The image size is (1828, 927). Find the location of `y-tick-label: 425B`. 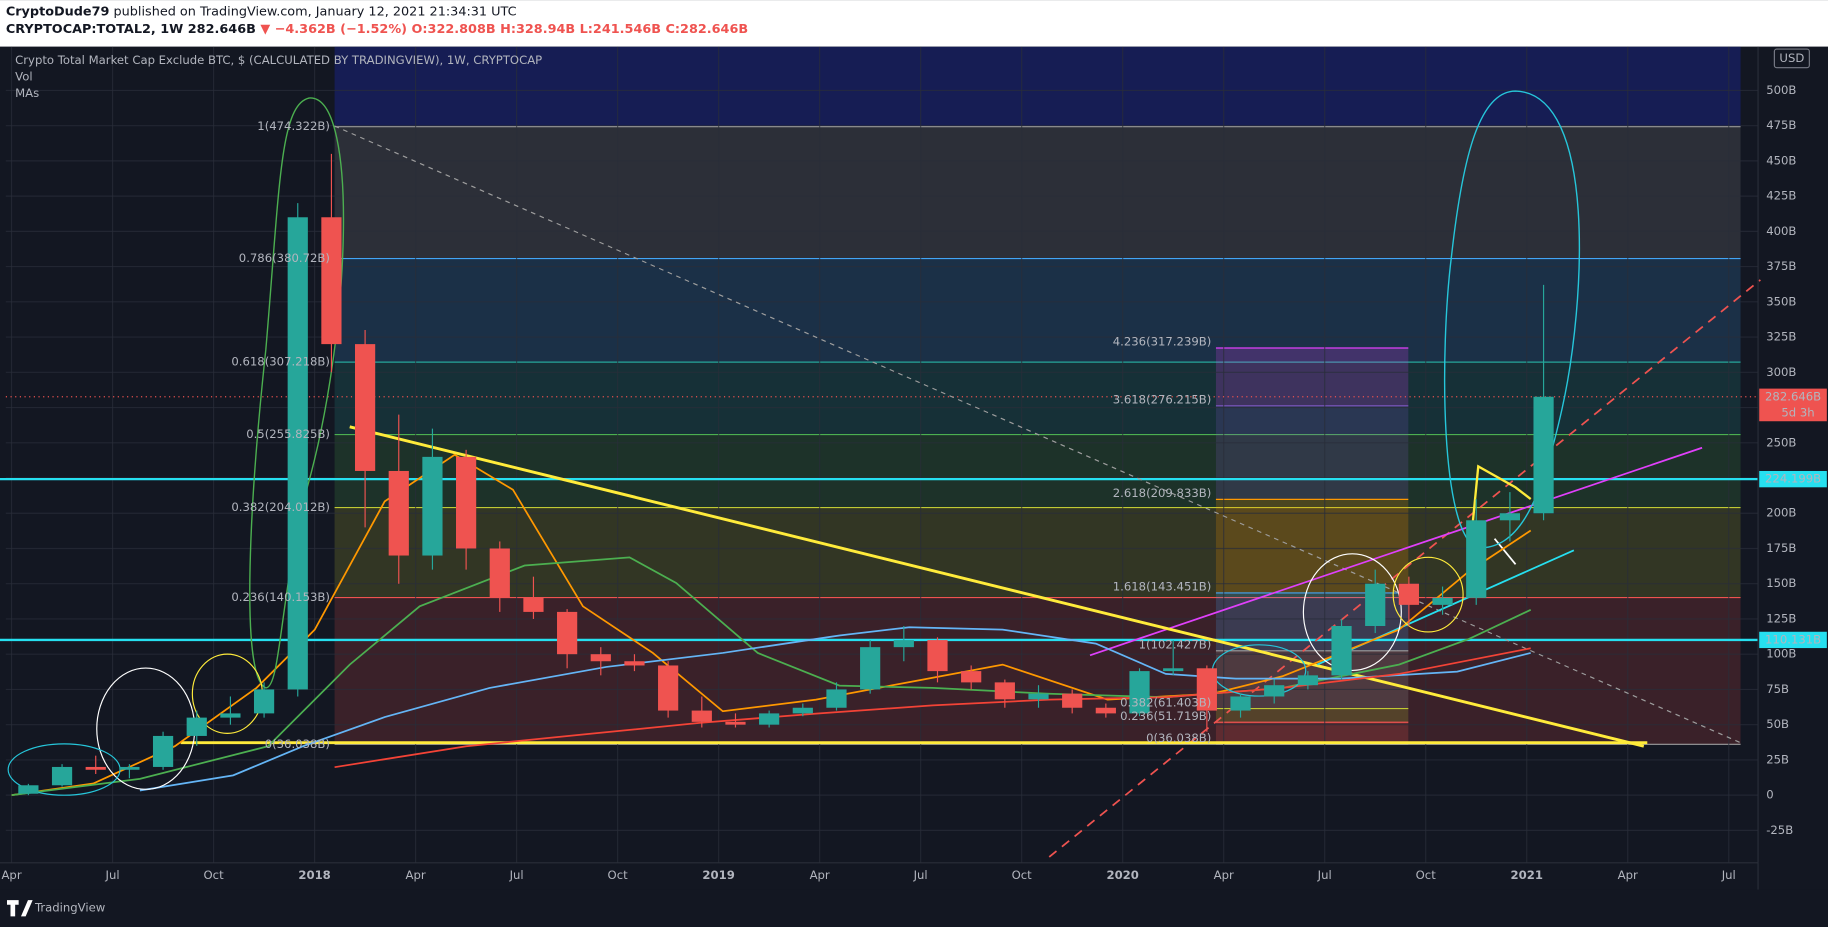

y-tick-label: 425B is located at coordinates (1781, 196).